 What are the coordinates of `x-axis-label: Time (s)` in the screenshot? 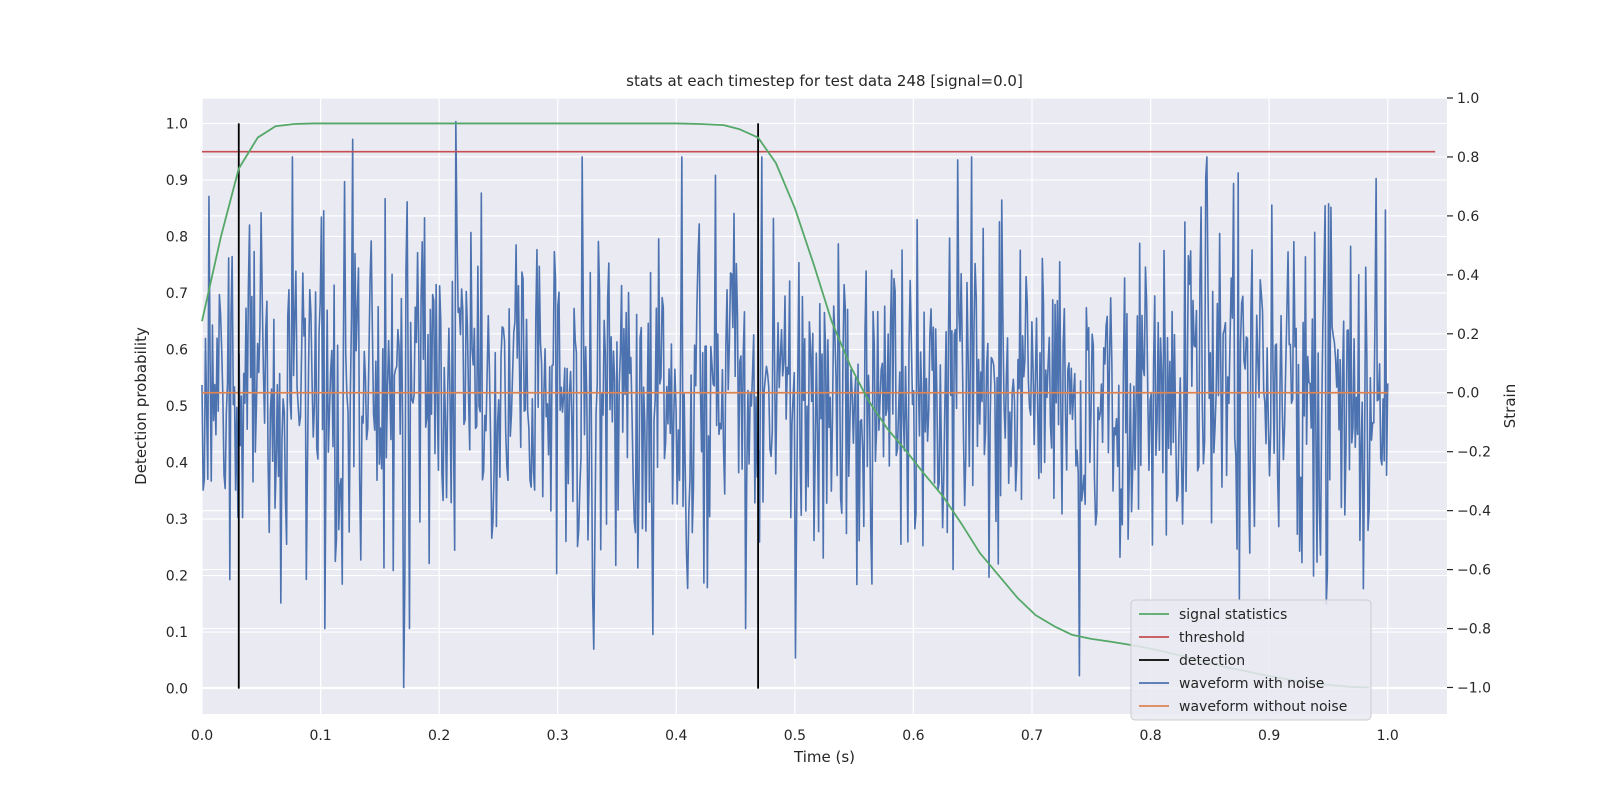 It's located at (824, 757).